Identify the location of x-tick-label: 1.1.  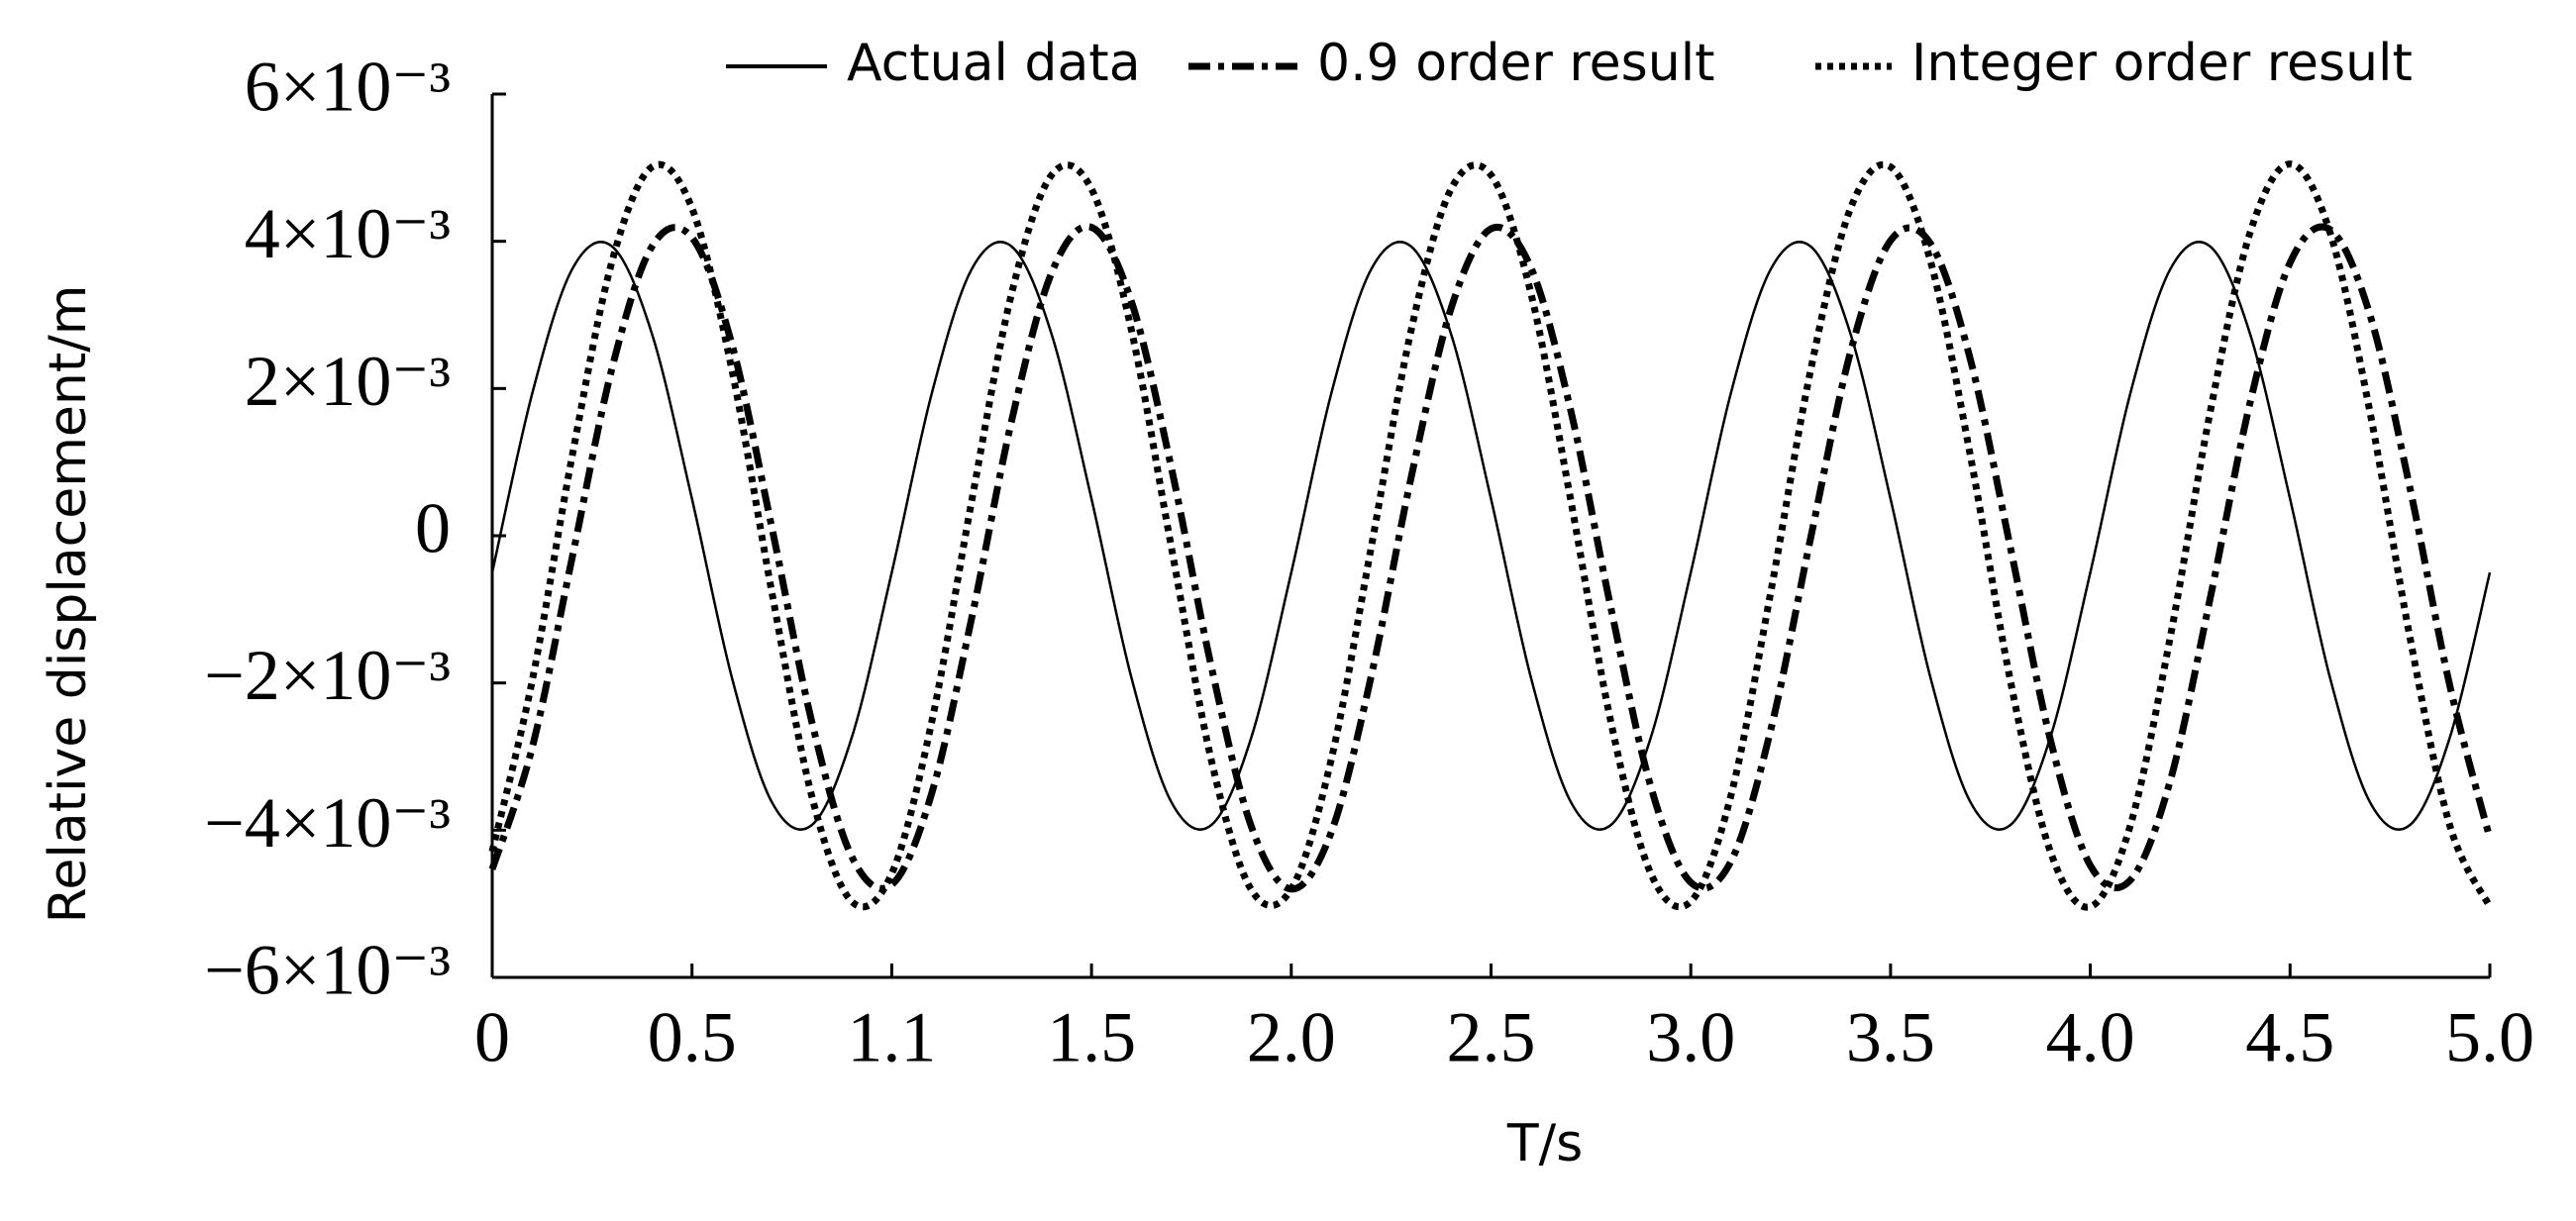
(891, 1038).